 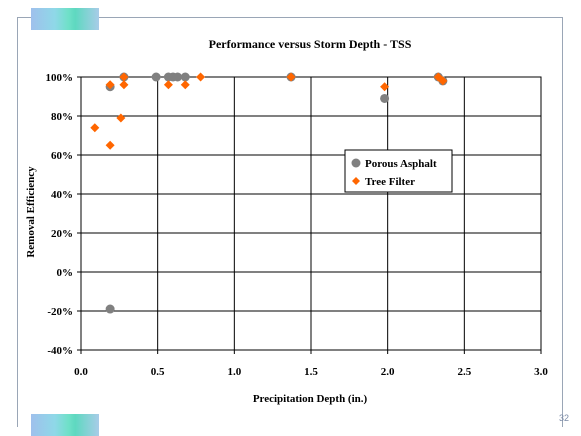 I want to click on y-tick-label: 40%, so click(x=62, y=195).